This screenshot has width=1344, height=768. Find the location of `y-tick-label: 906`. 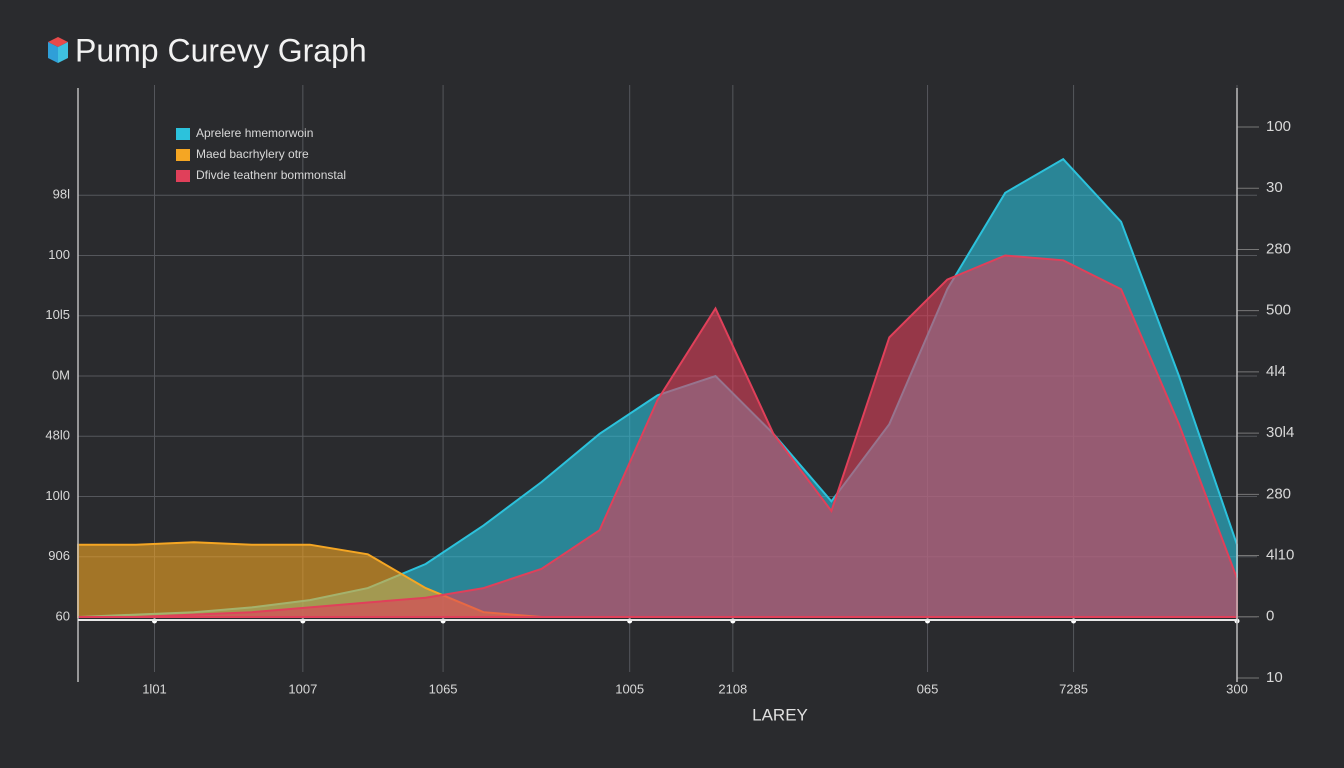

y-tick-label: 906 is located at coordinates (59, 555).